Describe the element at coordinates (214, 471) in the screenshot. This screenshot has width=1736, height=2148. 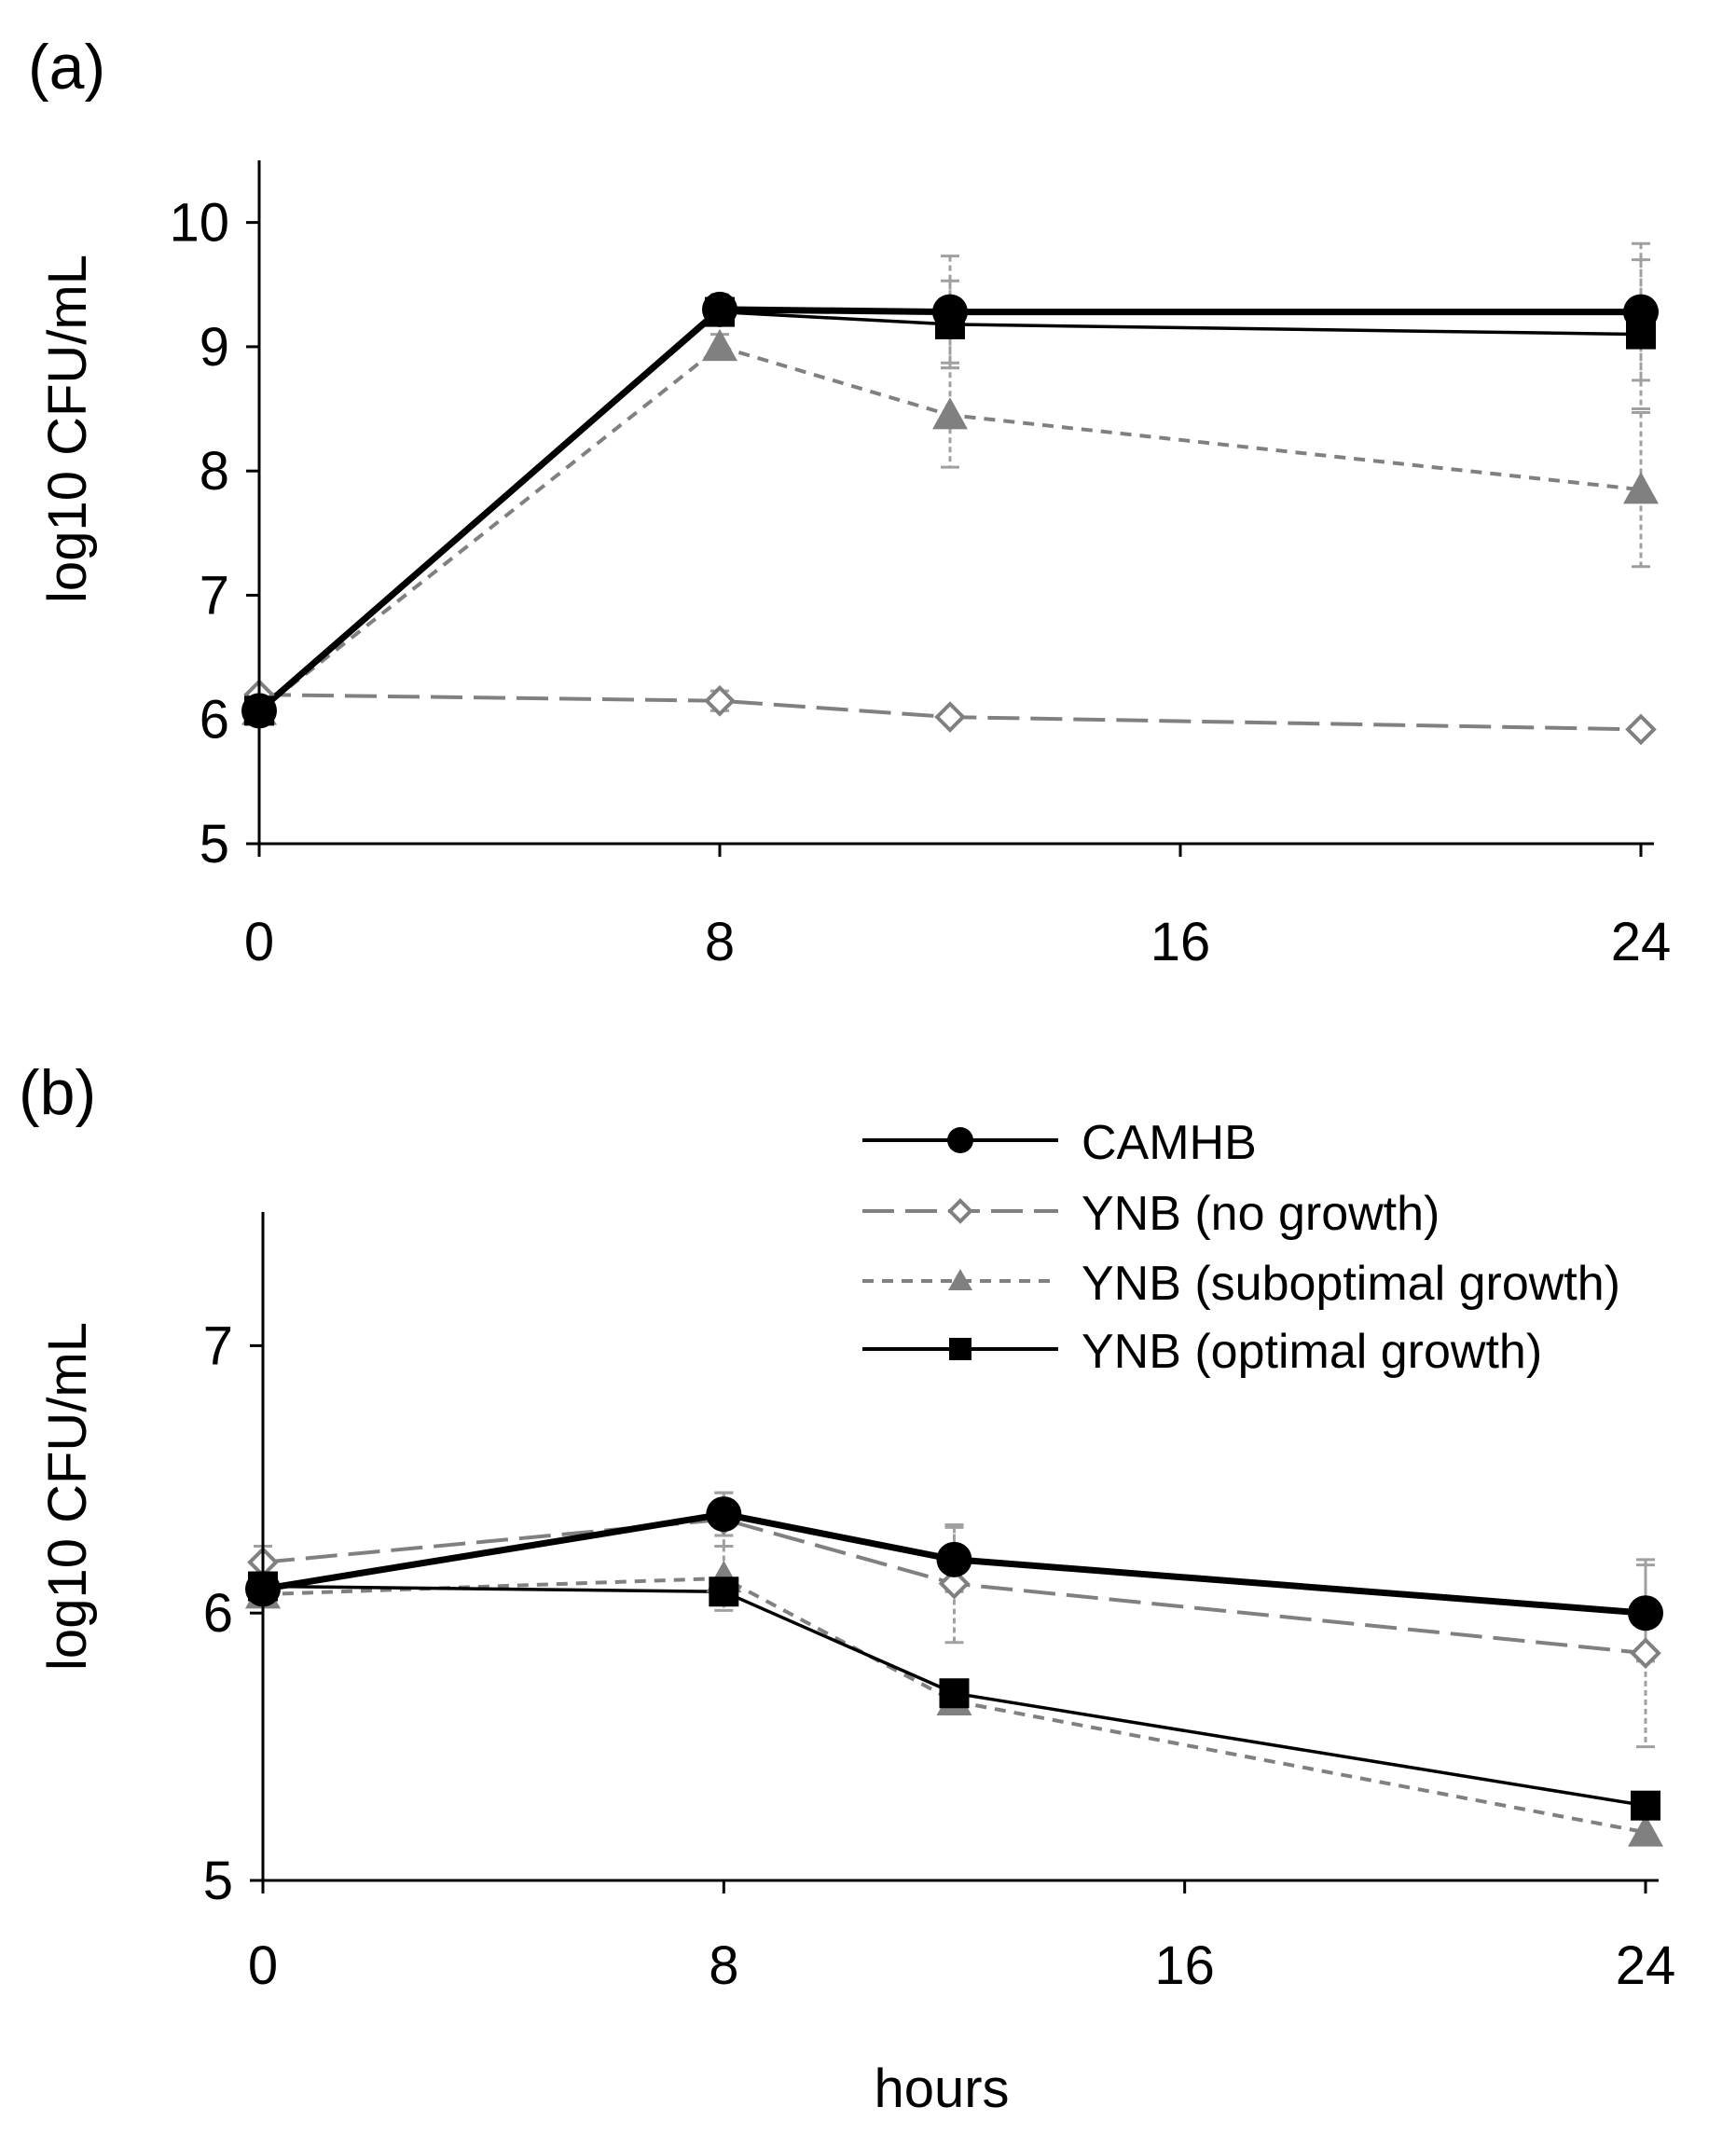
I see `panel-a-y-tick-label: 8` at that location.